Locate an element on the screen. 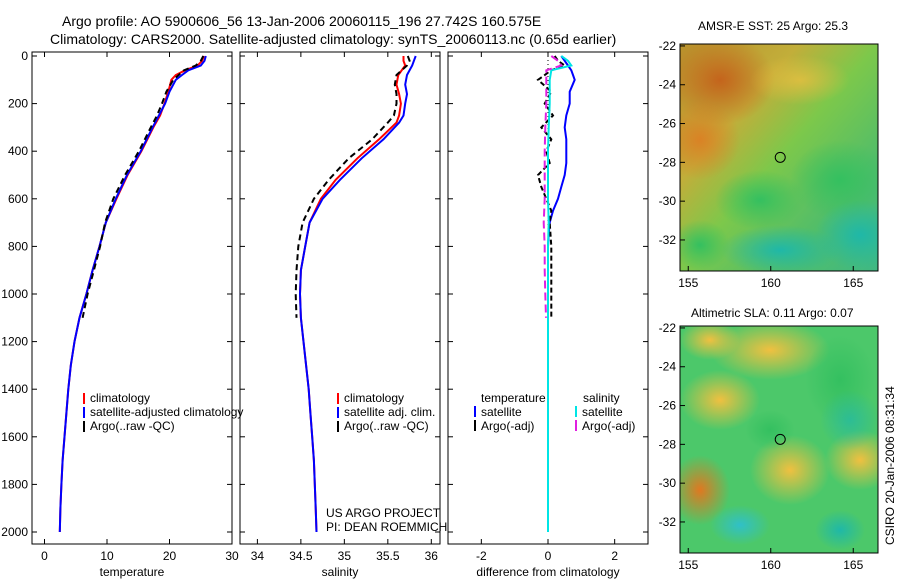 Image resolution: width=900 pixels, height=580 pixels. sla-map-field is located at coordinates (779, 439).